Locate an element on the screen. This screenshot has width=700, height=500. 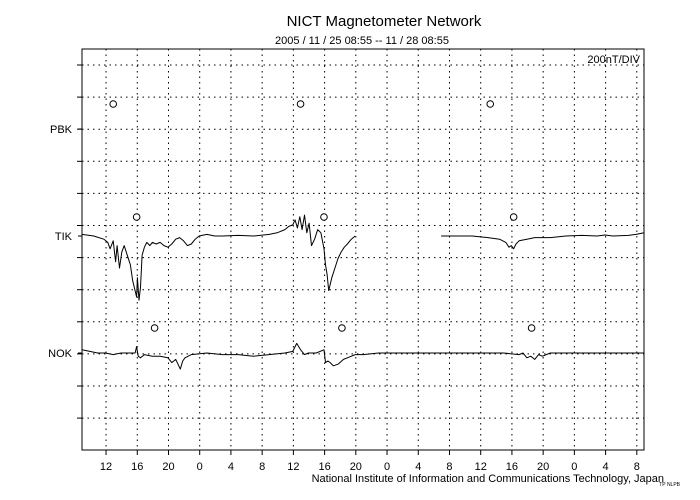
station-labels: PBK TIK NOK is located at coordinates (65, 242).